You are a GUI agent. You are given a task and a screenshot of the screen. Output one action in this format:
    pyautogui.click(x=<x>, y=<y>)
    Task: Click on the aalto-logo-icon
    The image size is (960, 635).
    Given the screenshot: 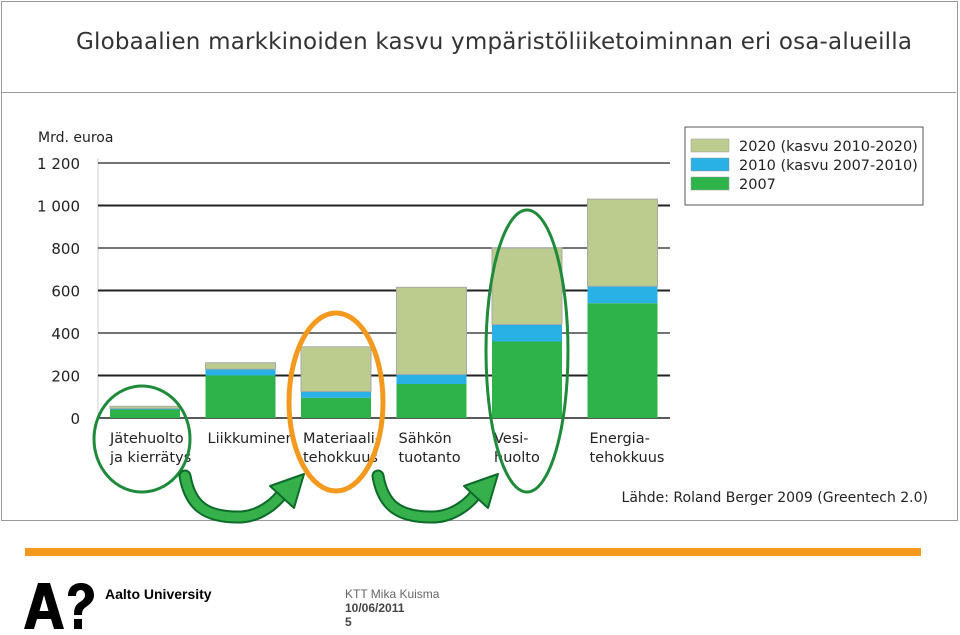 What is the action you would take?
    pyautogui.click(x=59, y=606)
    